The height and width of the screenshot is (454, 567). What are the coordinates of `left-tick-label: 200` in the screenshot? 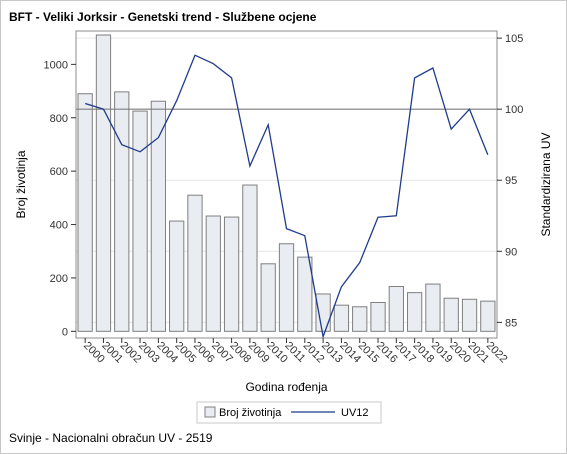 It's located at (59, 279).